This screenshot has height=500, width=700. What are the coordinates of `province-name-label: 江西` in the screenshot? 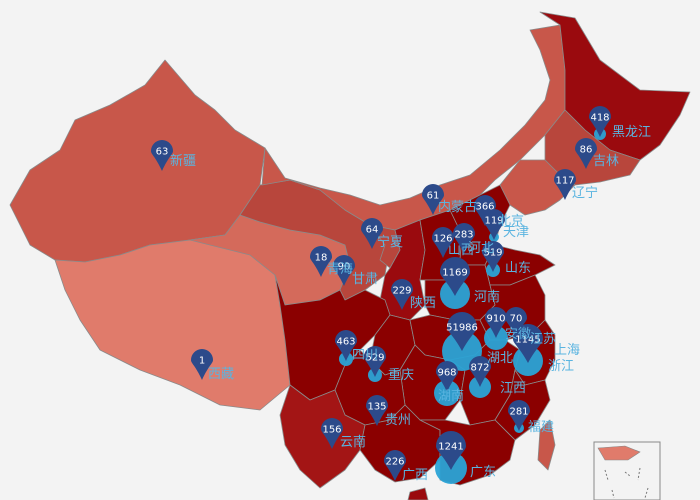 It's located at (513, 388).